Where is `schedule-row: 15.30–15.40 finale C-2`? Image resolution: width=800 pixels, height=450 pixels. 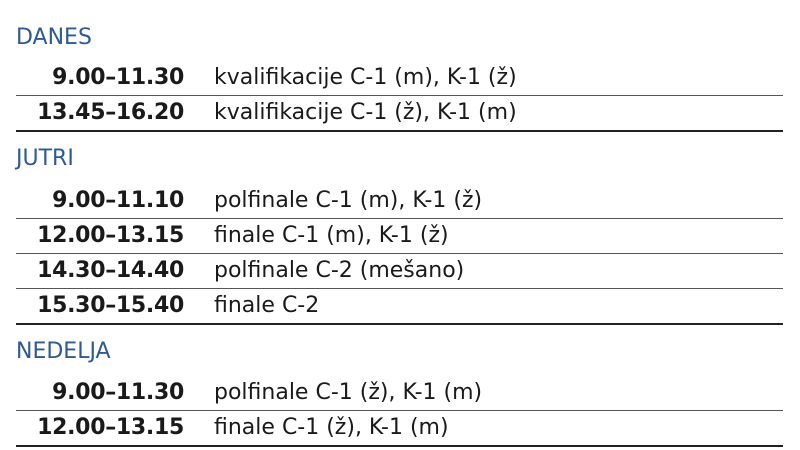 schedule-row: 15.30–15.40 finale C-2 is located at coordinates (399, 307).